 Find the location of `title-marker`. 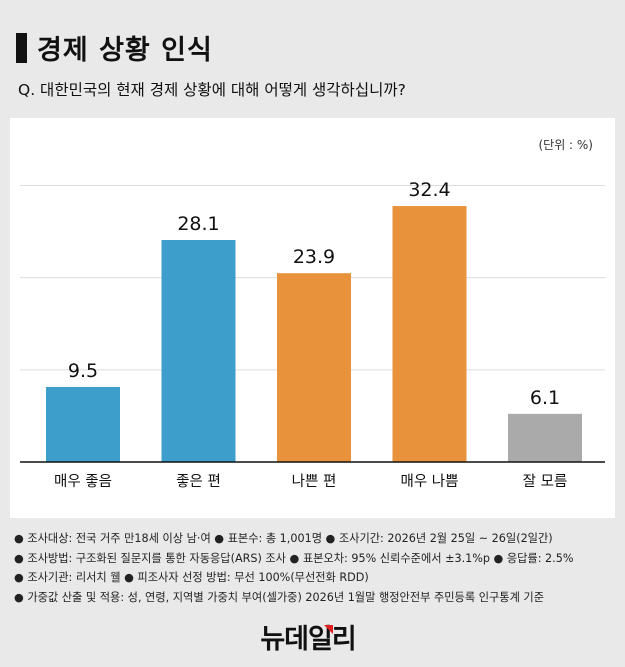

title-marker is located at coordinates (21, 47).